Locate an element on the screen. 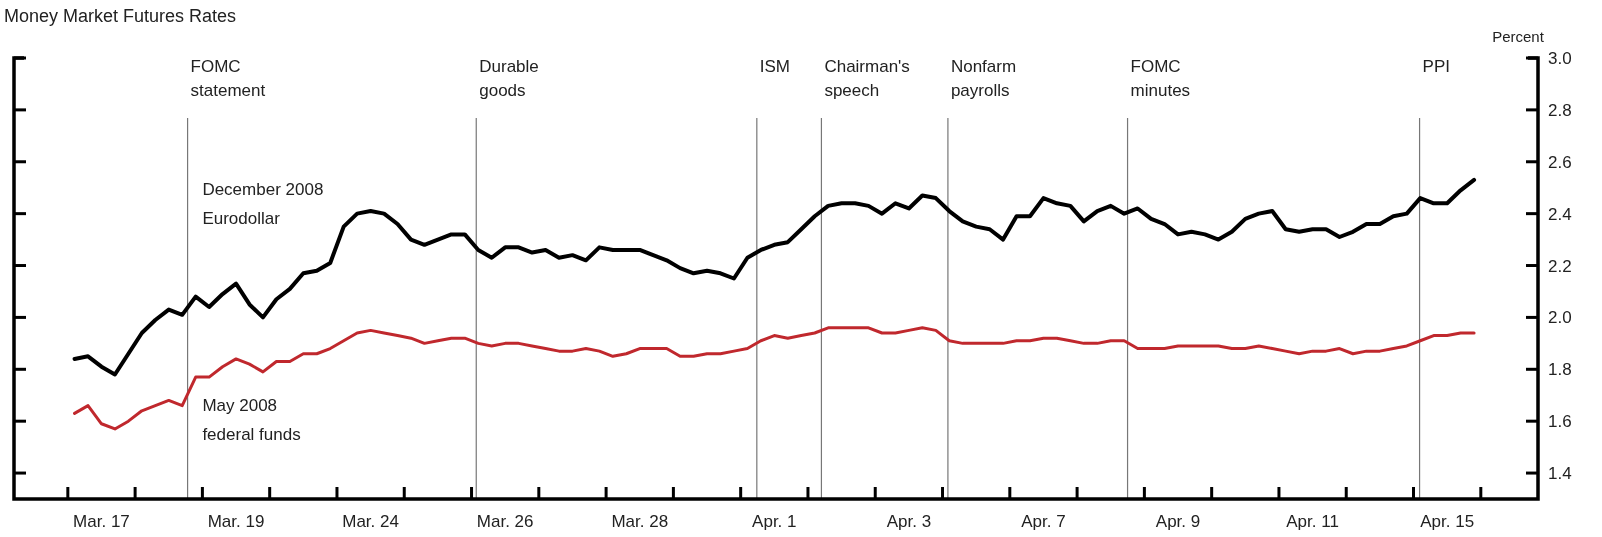 Image resolution: width=1602 pixels, height=537 pixels. series-label: December 2008 Eurodollar is located at coordinates (263, 204).